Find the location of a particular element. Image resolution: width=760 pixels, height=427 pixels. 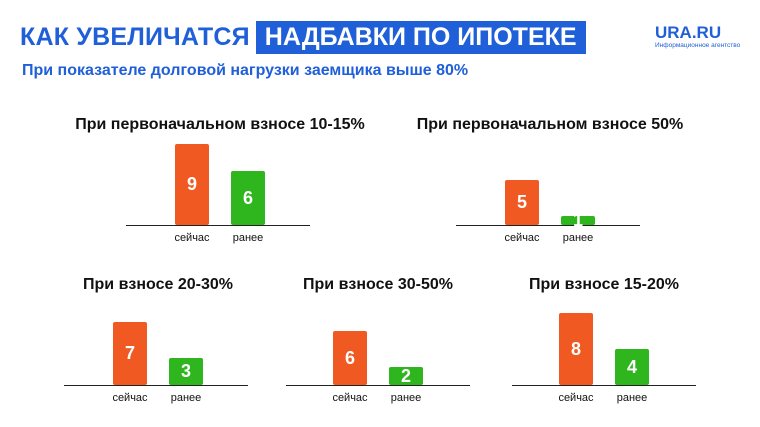

logo-main-text: URA.RU is located at coordinates (688, 32).